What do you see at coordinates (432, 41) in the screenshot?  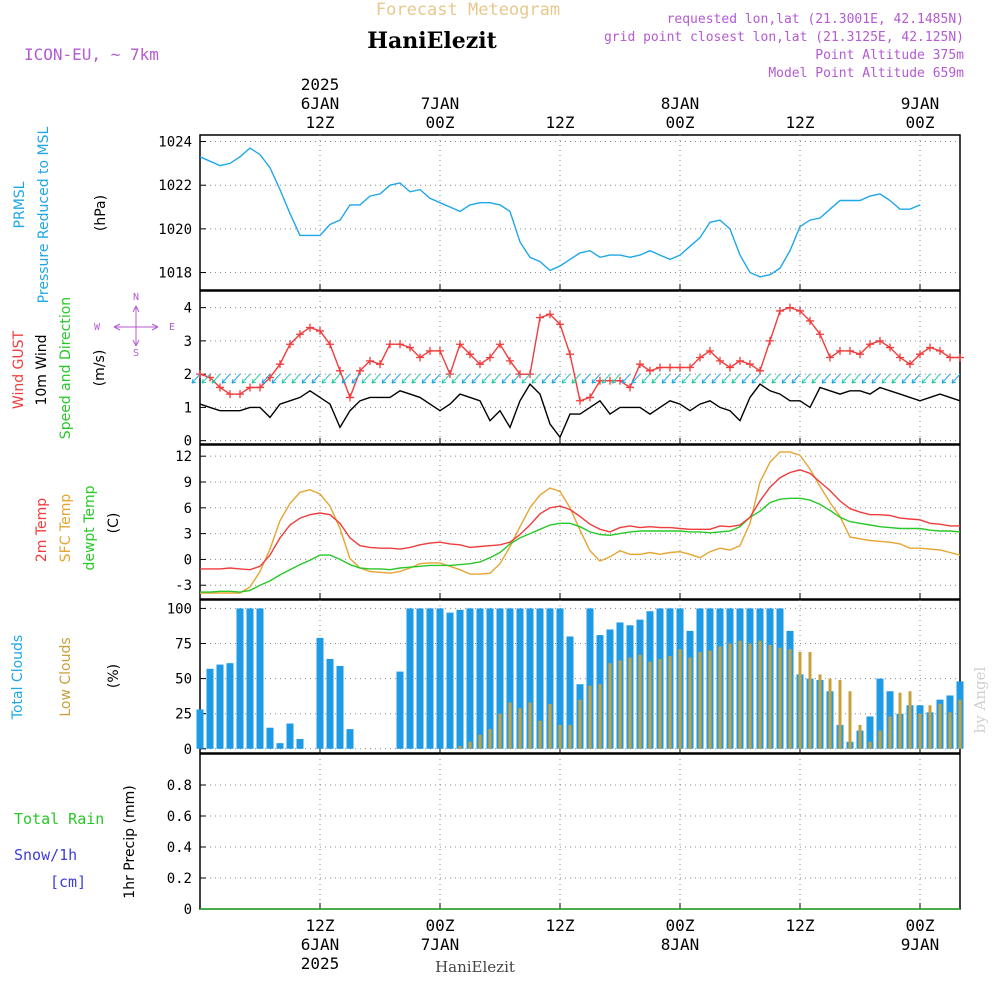 I see `location-title: HaniElezit` at bounding box center [432, 41].